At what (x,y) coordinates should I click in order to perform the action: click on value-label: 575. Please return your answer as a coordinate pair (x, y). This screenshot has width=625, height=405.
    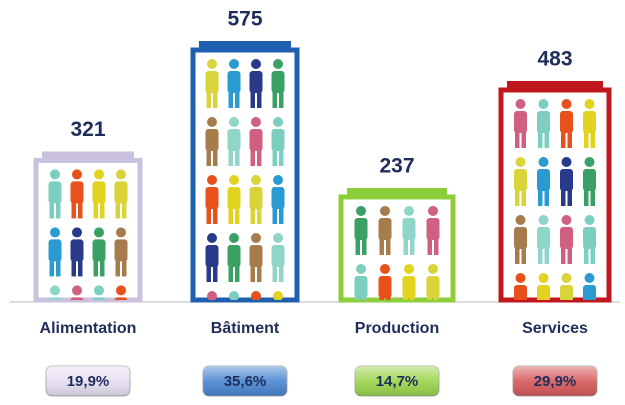
    Looking at the image, I should click on (244, 19).